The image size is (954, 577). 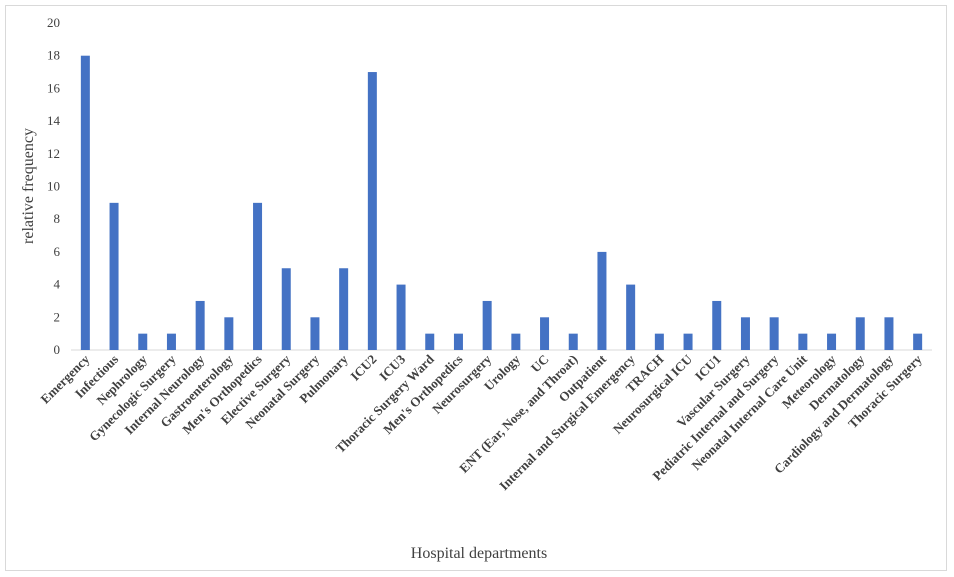 I want to click on y-tick-label: 0, so click(x=57, y=349).